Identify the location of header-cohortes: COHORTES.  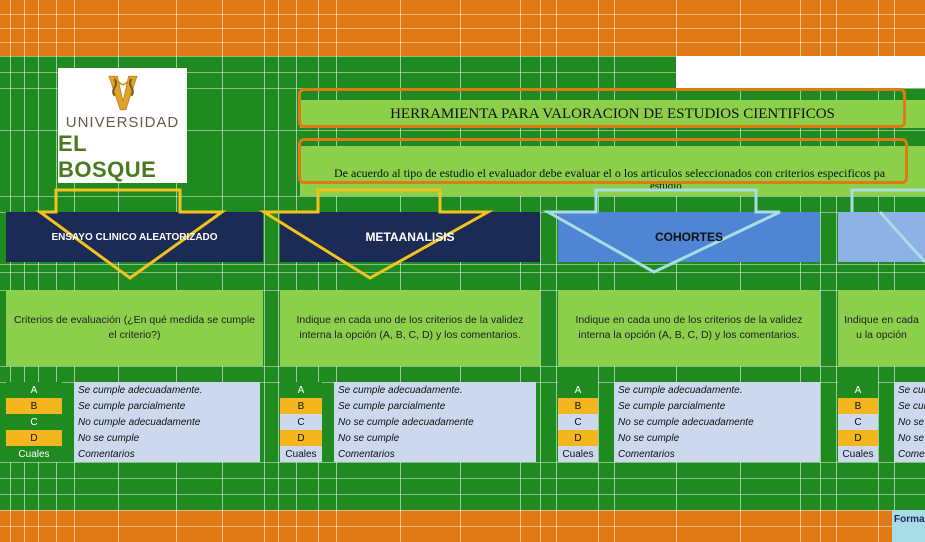
(689, 237).